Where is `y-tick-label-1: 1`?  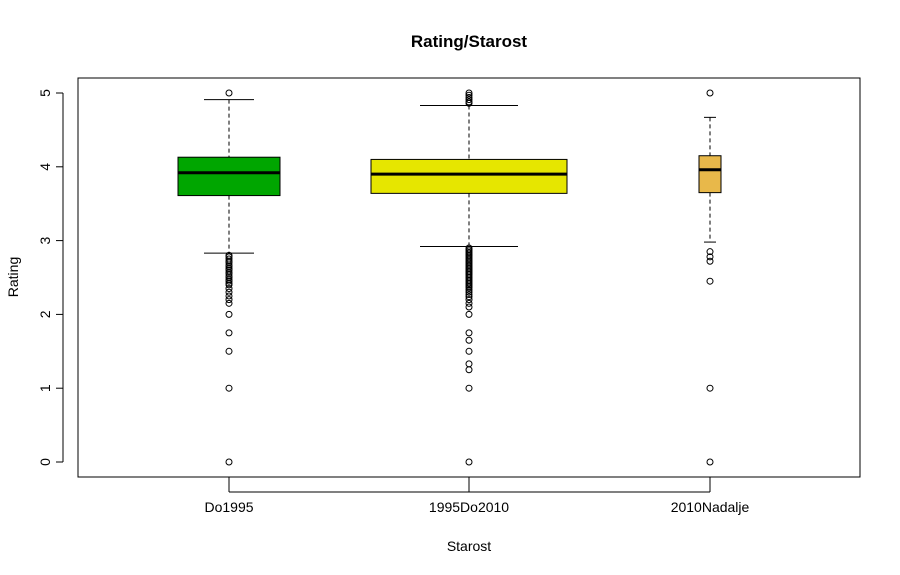
y-tick-label-1: 1 is located at coordinates (45, 388).